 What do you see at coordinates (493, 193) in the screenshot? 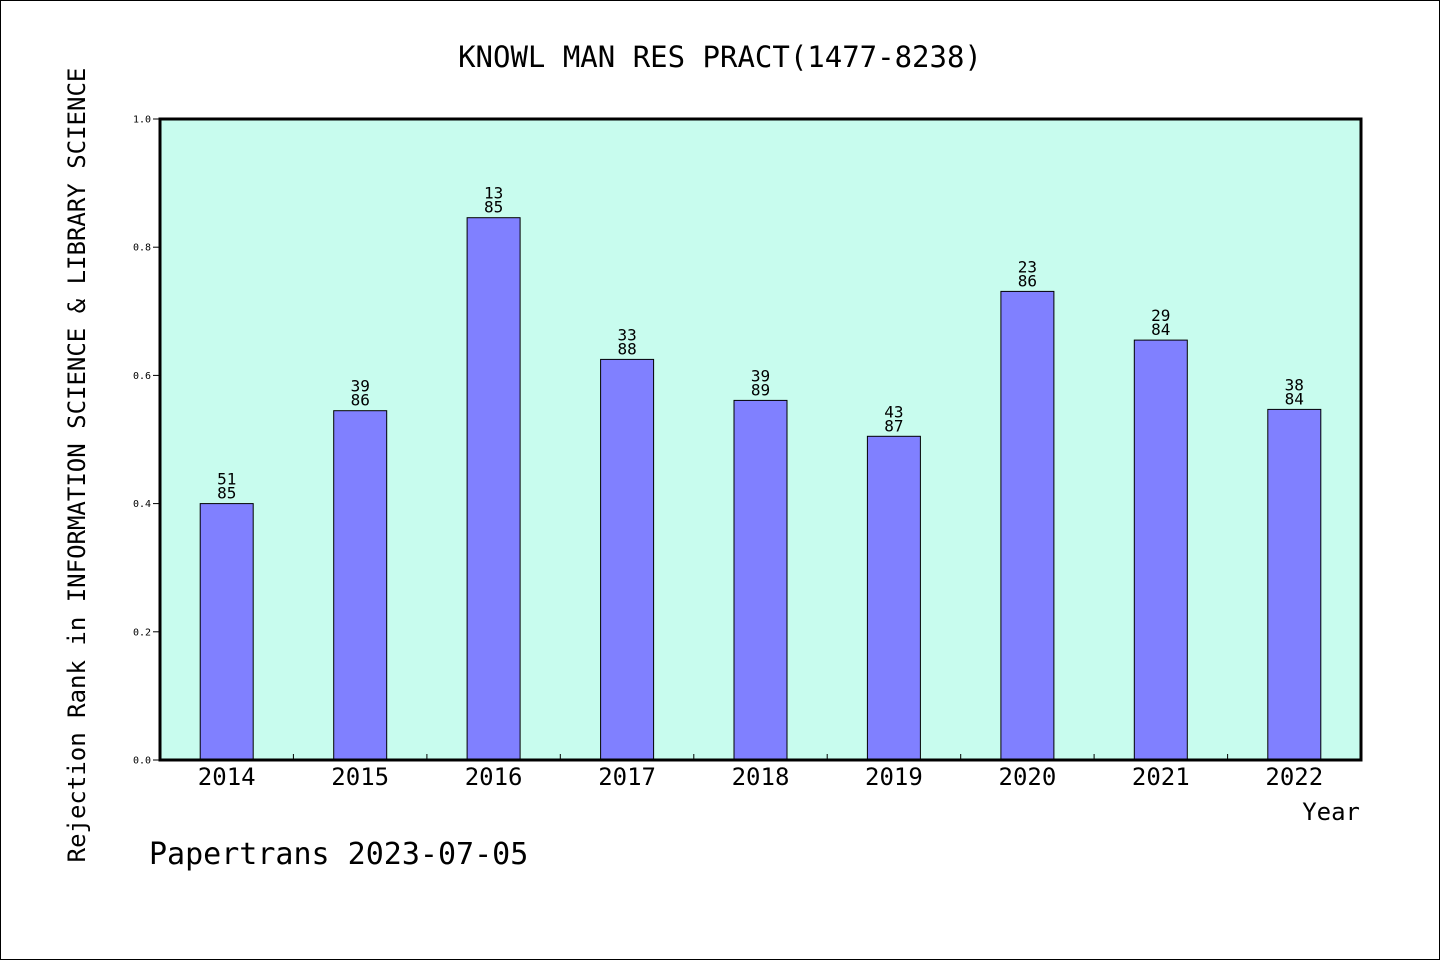
I see `bar-label-2016-top: 13` at bounding box center [493, 193].